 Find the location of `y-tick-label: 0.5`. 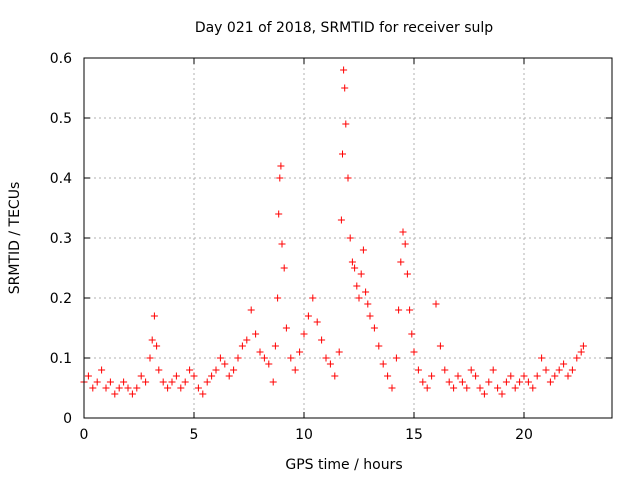

y-tick-label: 0.5 is located at coordinates (61, 119).